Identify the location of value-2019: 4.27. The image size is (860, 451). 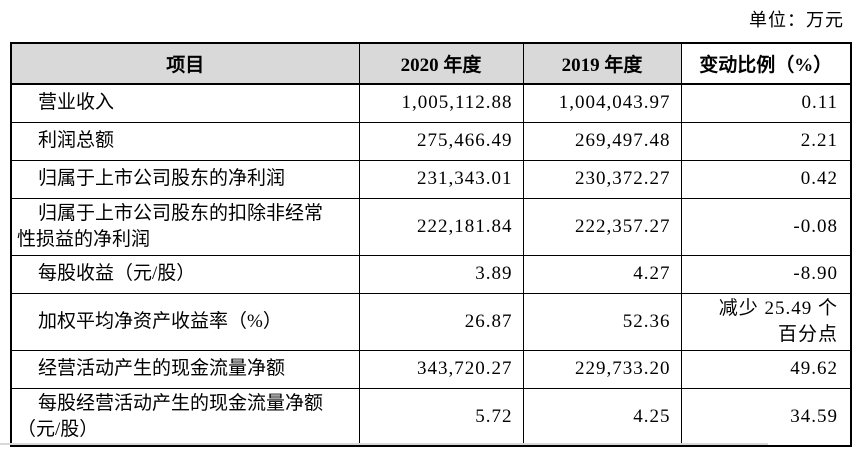
(602, 274).